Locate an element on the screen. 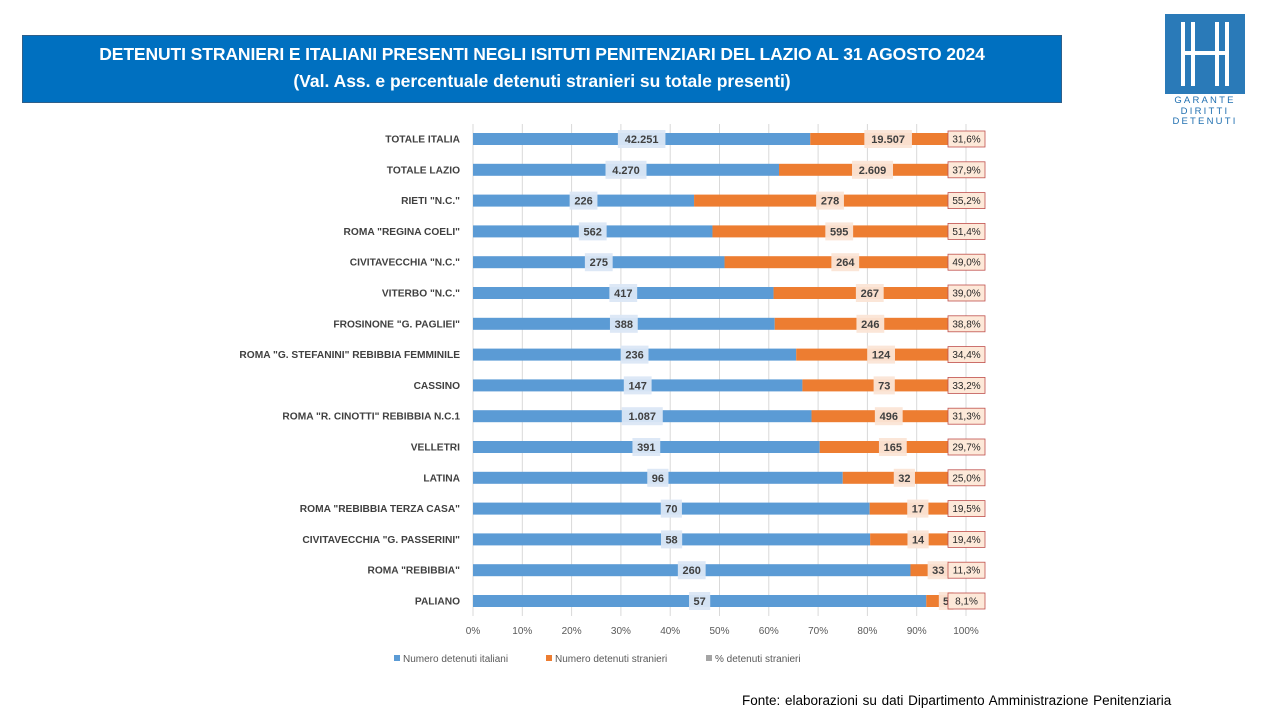 This screenshot has height=720, width=1280. data-label-italiani: 42.251 is located at coordinates (642, 140).